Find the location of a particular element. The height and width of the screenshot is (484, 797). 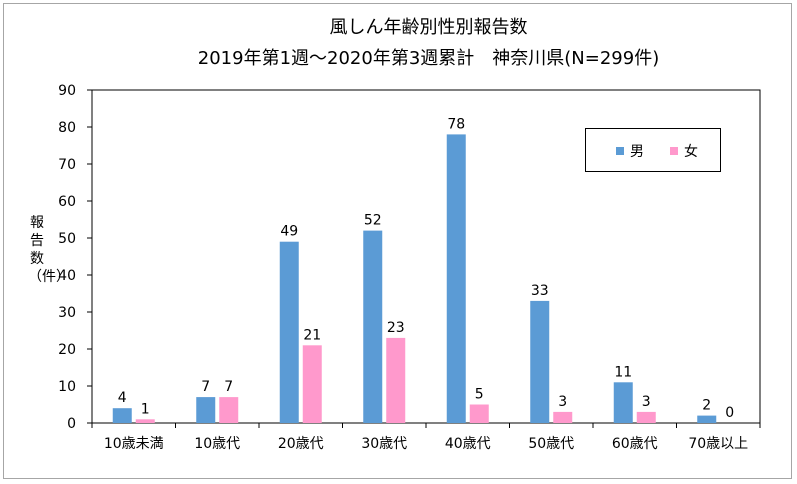

y-tick-label: 30 is located at coordinates (67, 313).